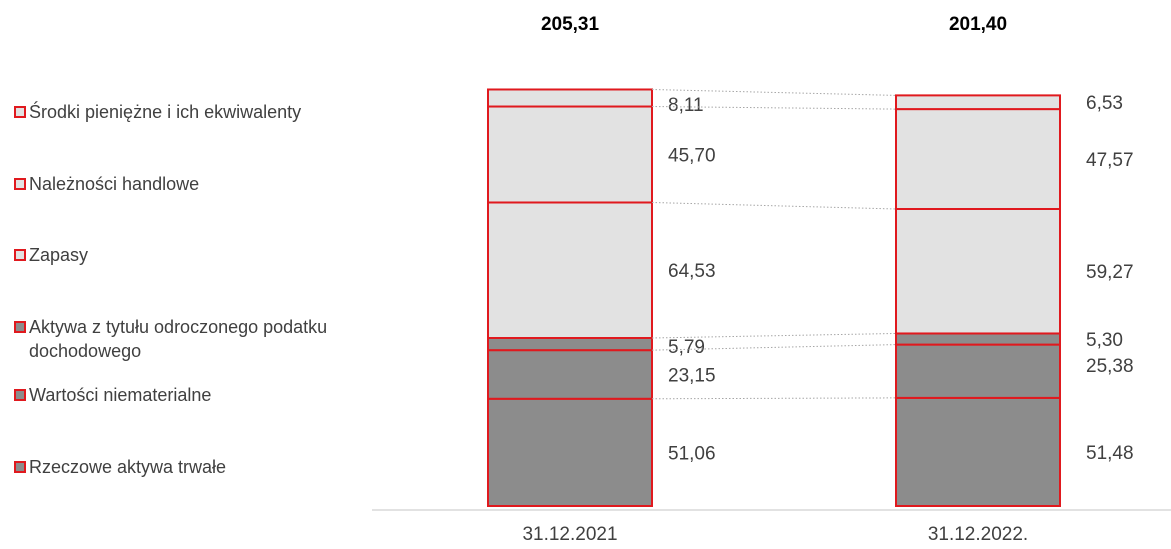 The height and width of the screenshot is (549, 1171). What do you see at coordinates (1110, 160) in the screenshot?
I see `data-label: 47,57` at bounding box center [1110, 160].